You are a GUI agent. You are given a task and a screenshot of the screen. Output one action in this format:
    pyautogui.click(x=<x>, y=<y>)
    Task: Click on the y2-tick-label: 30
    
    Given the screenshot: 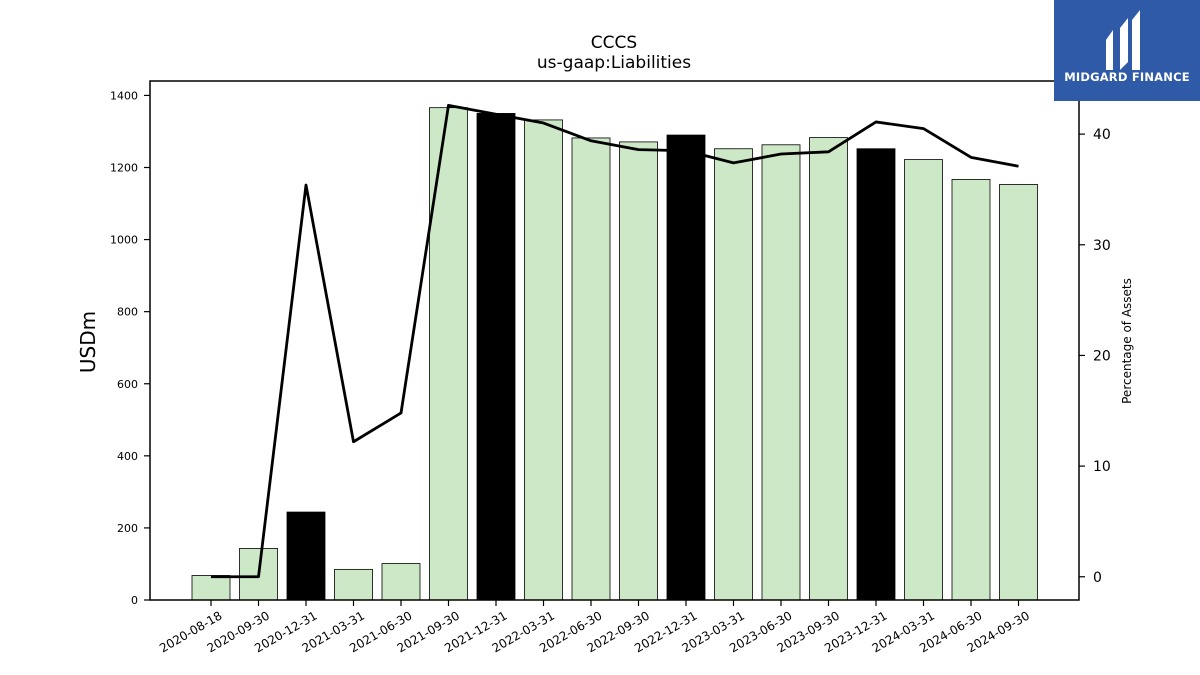 What is the action you would take?
    pyautogui.click(x=1102, y=246)
    